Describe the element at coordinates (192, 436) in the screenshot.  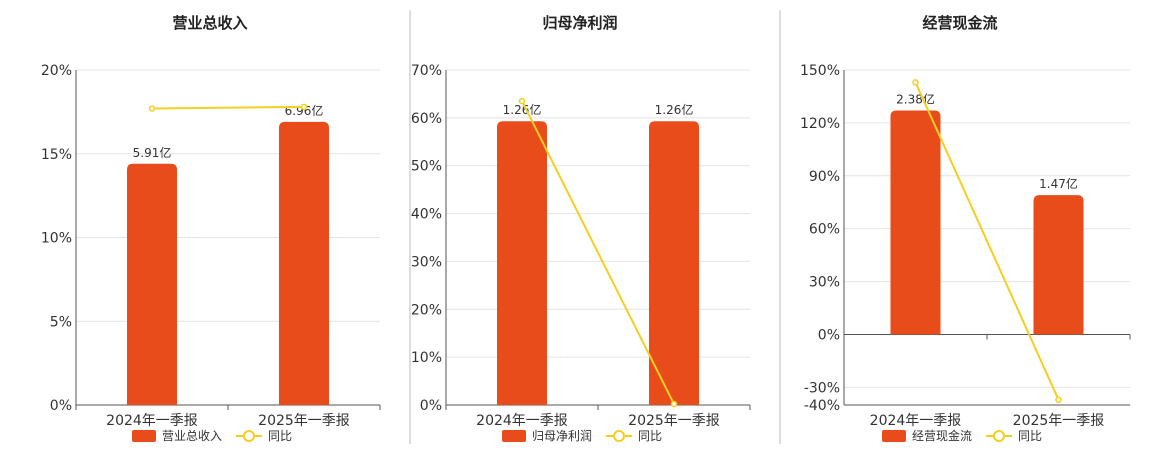
I see `legend-bar-label: 营业总收入` at that location.